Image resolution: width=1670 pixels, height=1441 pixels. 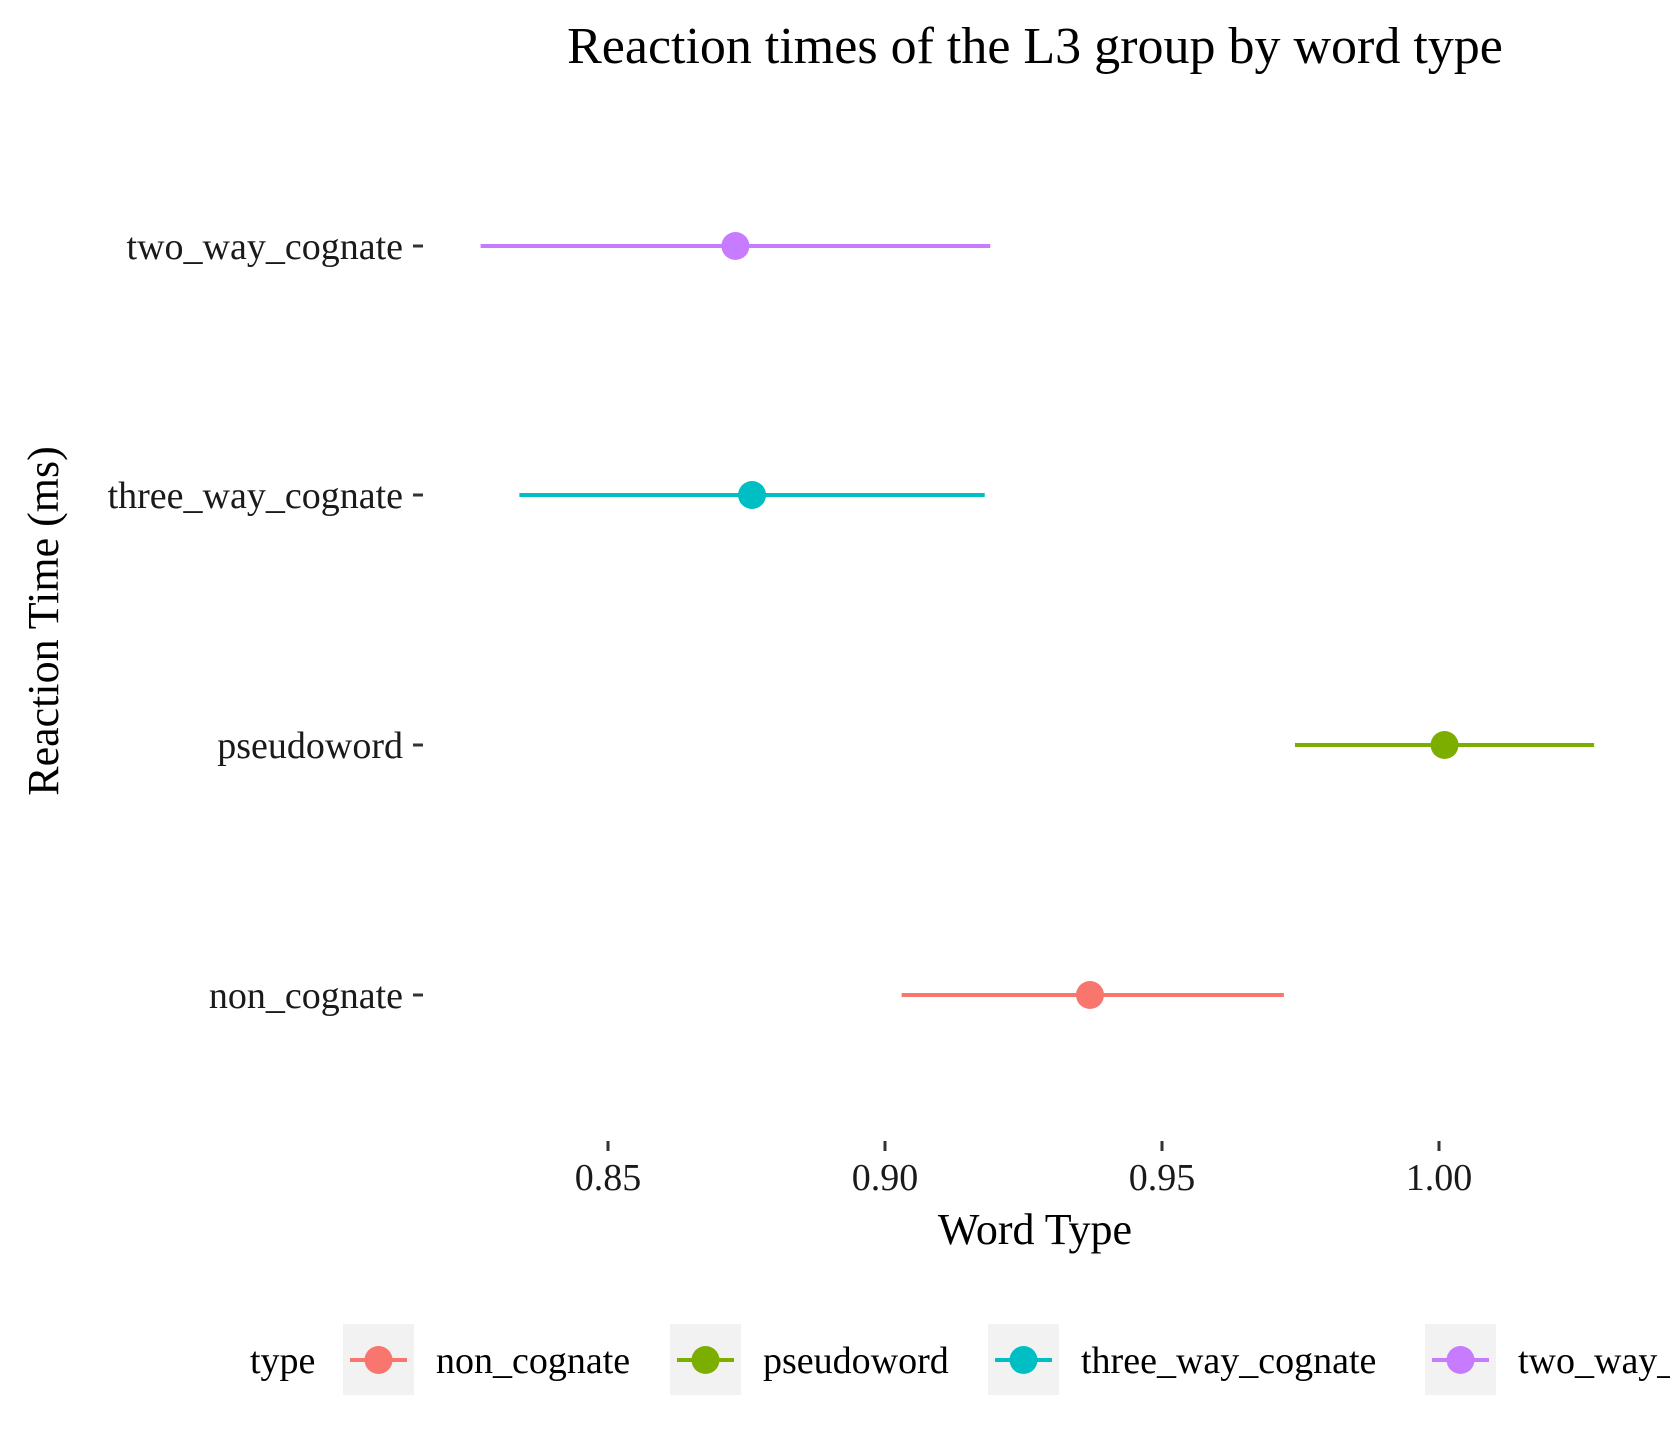 What do you see at coordinates (1439, 1178) in the screenshot?
I see `x-tick-label-1.00: 1.00` at bounding box center [1439, 1178].